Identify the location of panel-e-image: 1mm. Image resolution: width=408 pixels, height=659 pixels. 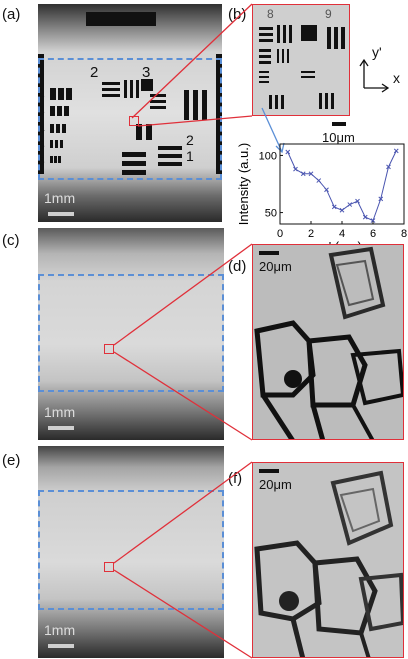
(131, 552).